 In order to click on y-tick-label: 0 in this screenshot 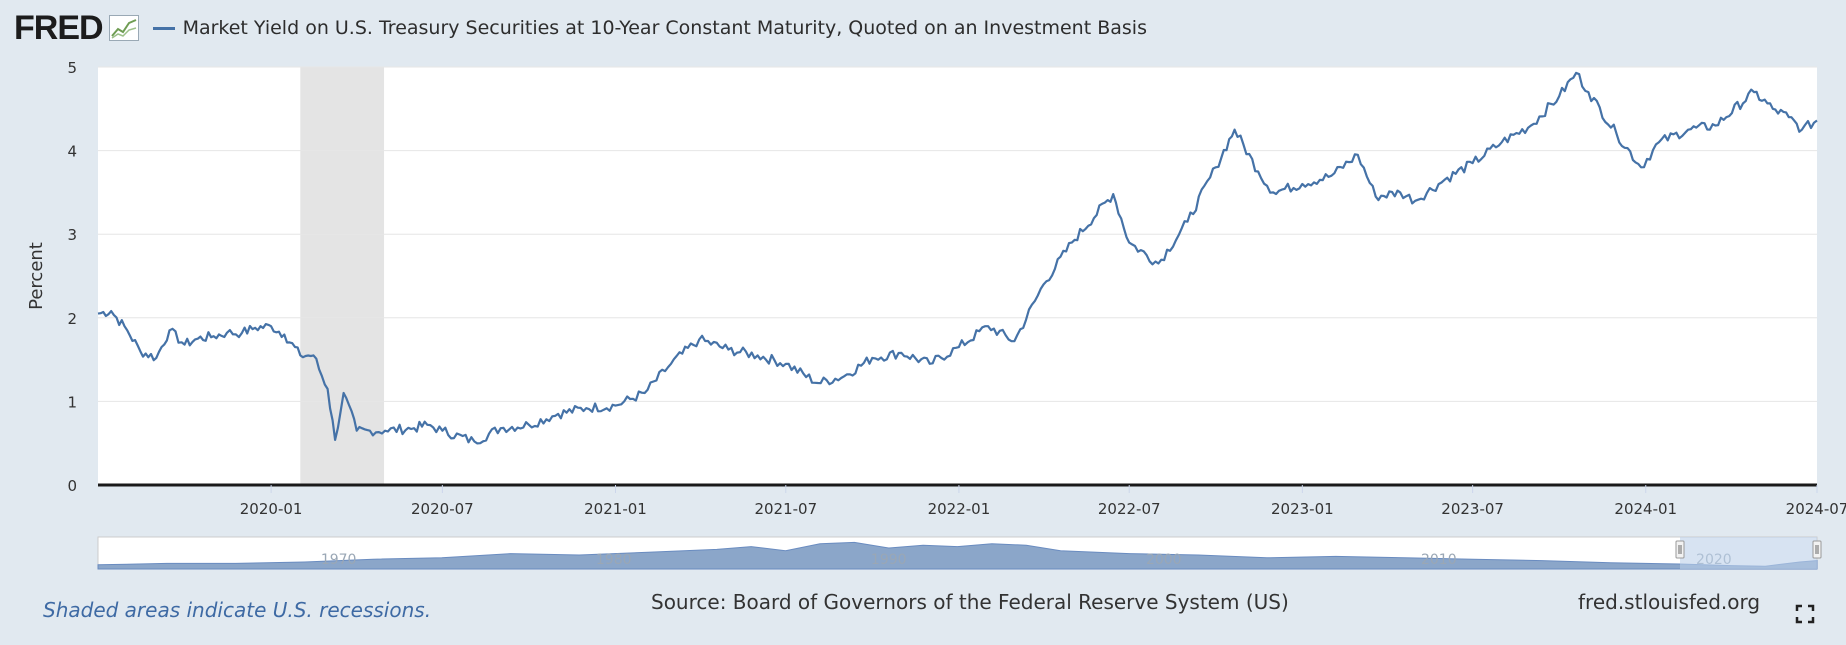, I will do `click(72, 486)`.